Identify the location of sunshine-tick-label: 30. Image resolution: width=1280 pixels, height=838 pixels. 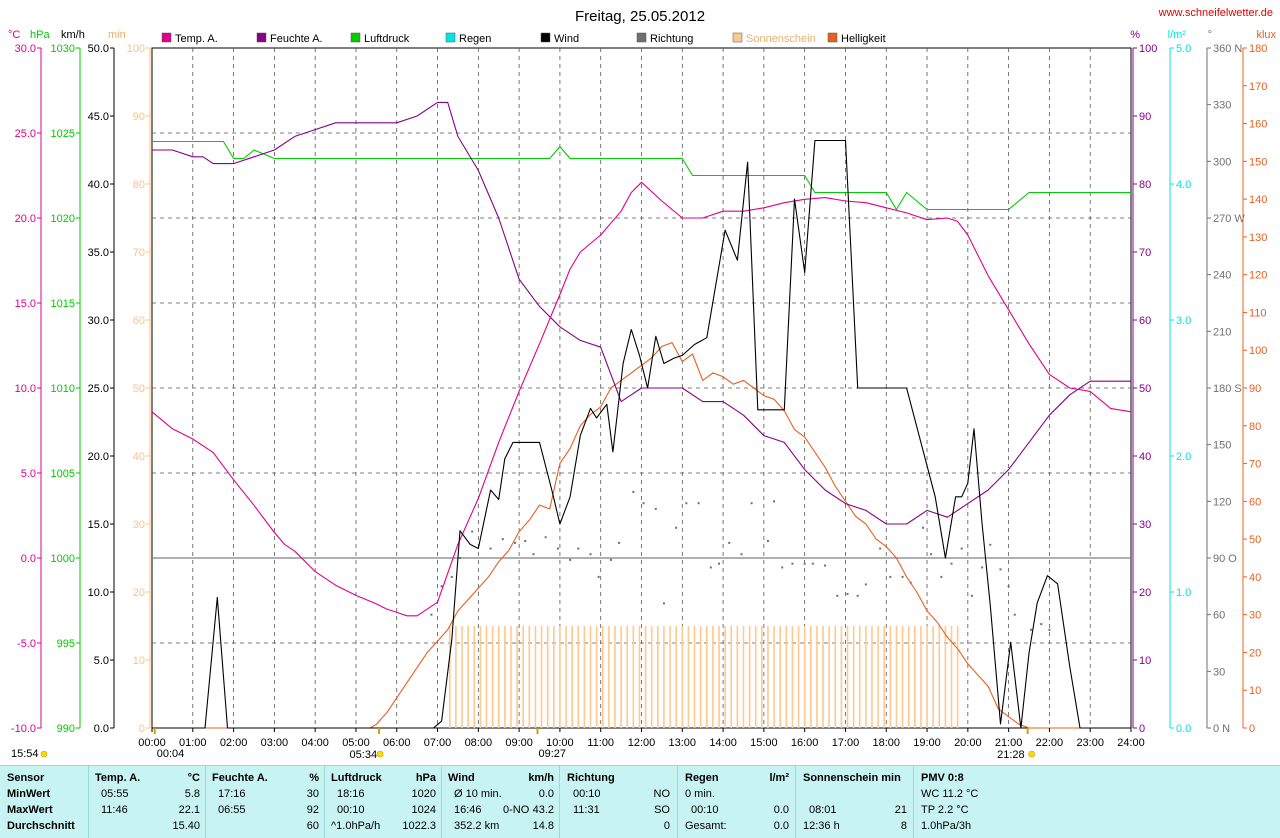
(139, 525).